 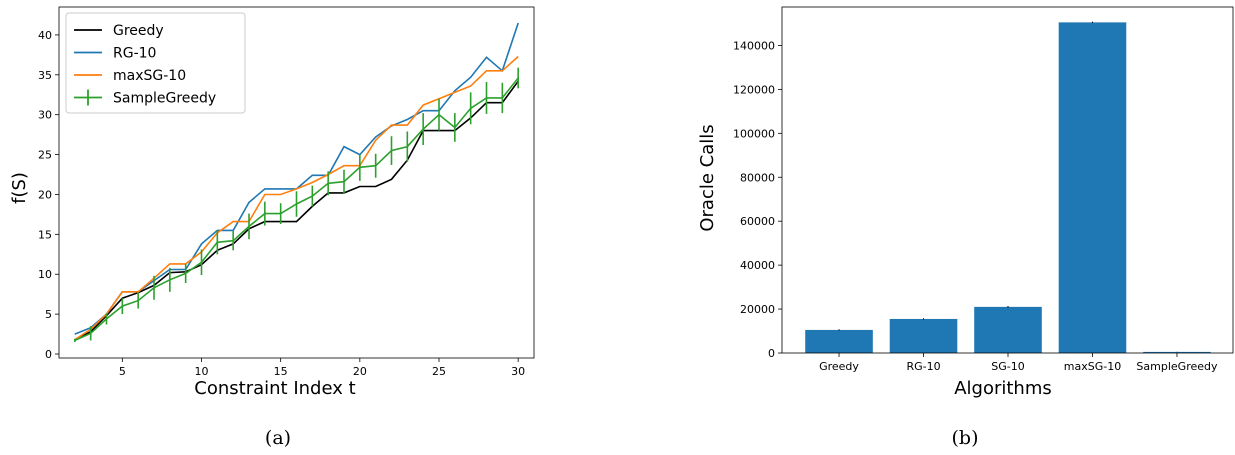 What do you see at coordinates (48, 314) in the screenshot?
I see `a-y-tick-label: 5` at bounding box center [48, 314].